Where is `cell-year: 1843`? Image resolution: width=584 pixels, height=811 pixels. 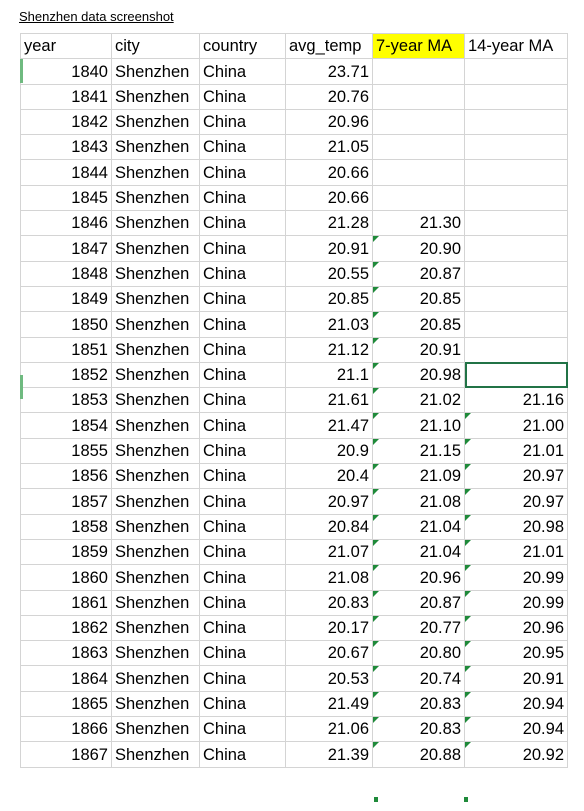
cell-year: 1843 is located at coordinates (66, 147).